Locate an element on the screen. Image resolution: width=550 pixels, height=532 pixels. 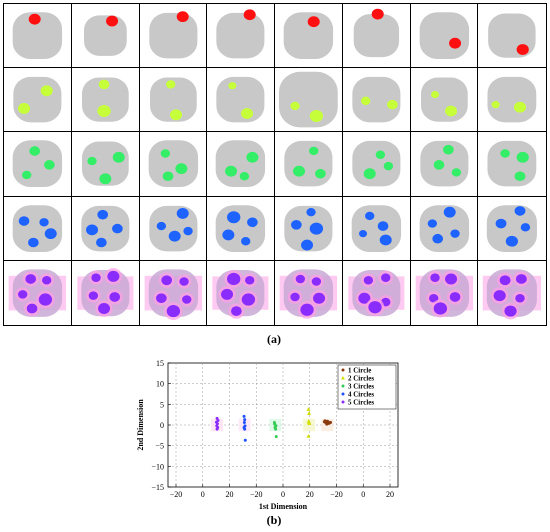
y-tick-label: 5 is located at coordinates (162, 404).